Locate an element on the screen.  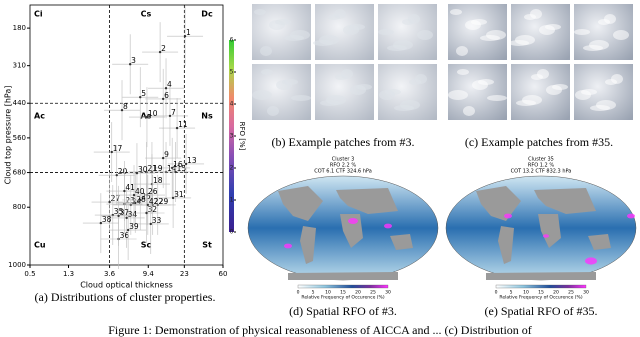
point-label: 41 is located at coordinates (130, 187).